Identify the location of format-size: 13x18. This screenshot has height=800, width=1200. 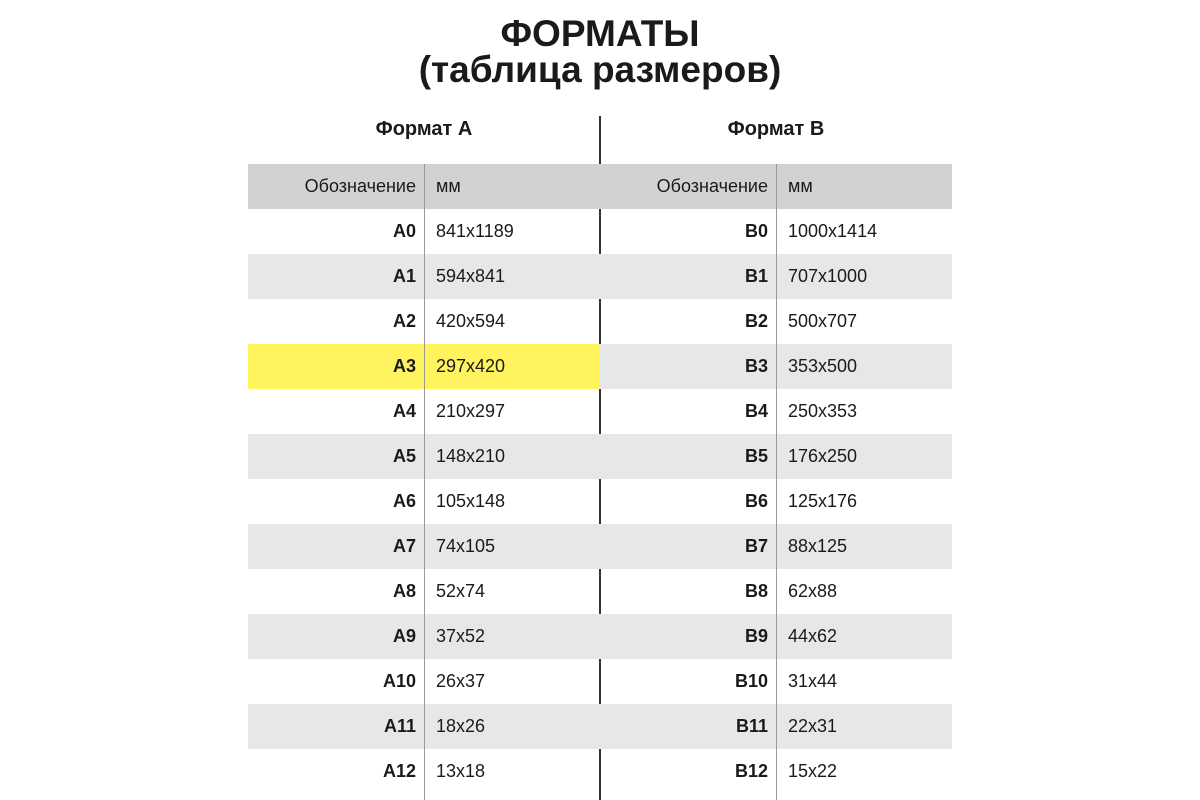
(461, 771).